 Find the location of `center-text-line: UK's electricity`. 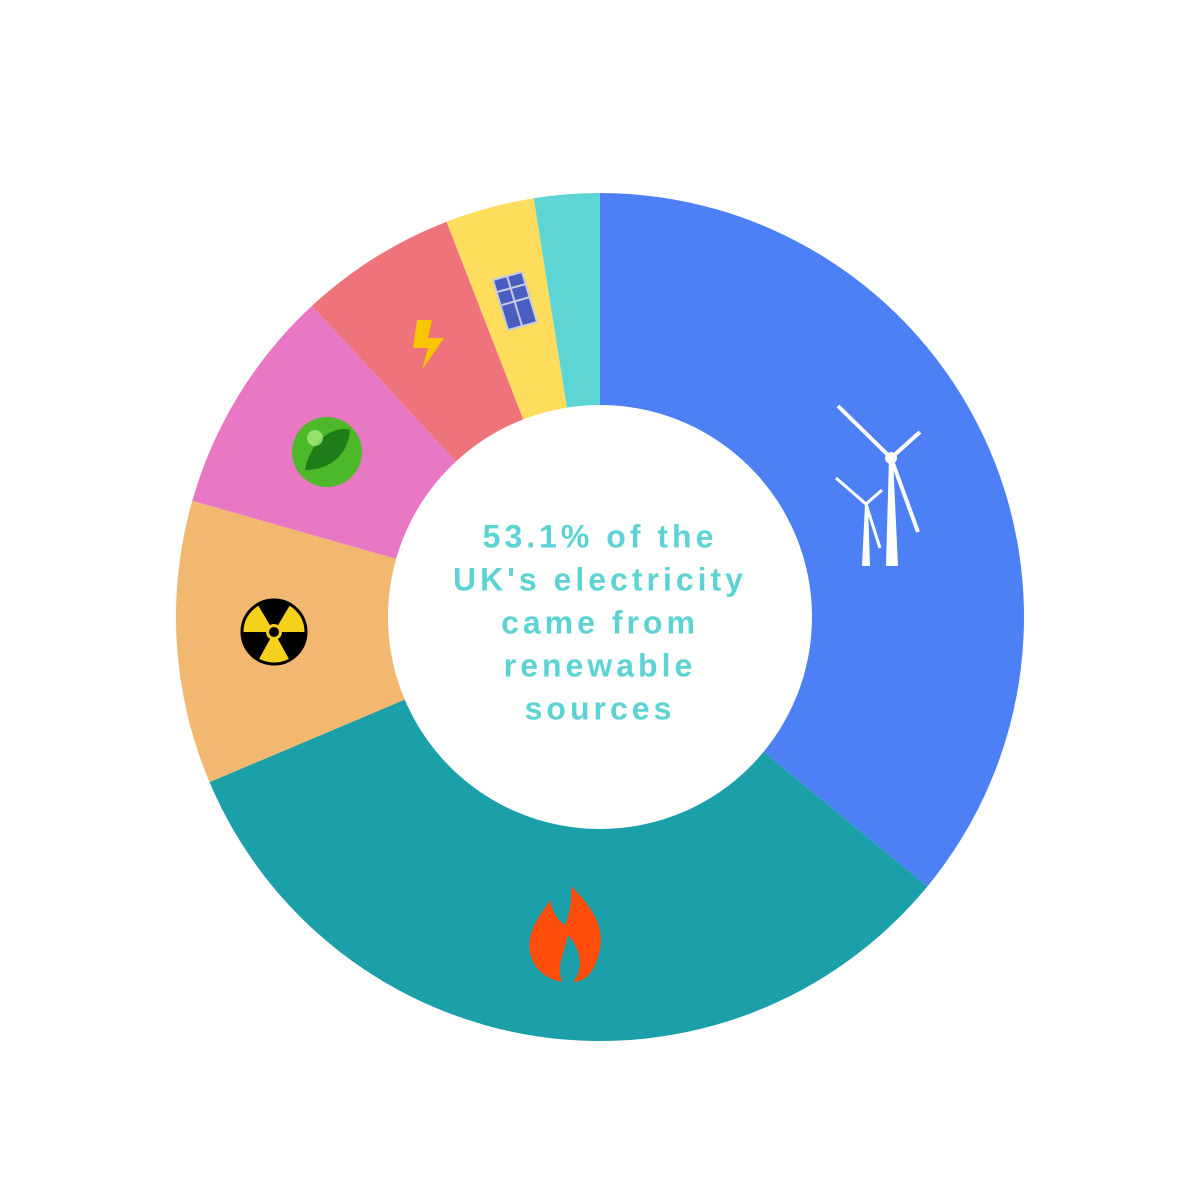

center-text-line: UK's electricity is located at coordinates (600, 579).